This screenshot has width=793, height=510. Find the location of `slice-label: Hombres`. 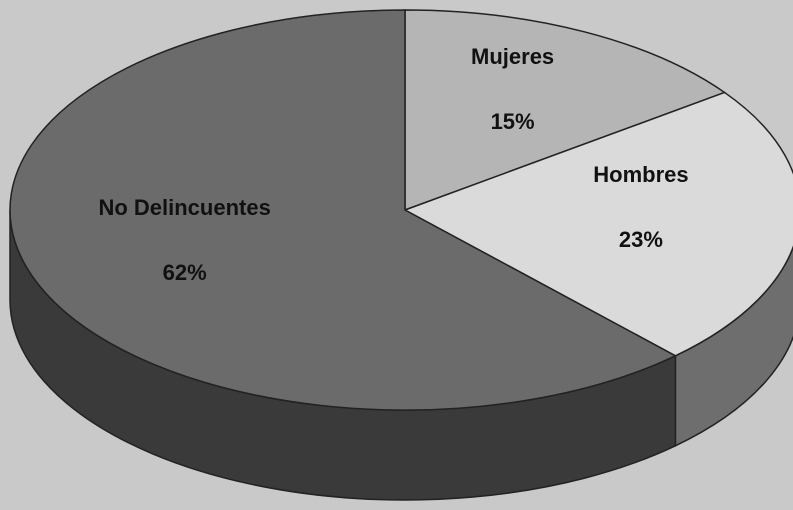

slice-label: Hombres is located at coordinates (640, 174).